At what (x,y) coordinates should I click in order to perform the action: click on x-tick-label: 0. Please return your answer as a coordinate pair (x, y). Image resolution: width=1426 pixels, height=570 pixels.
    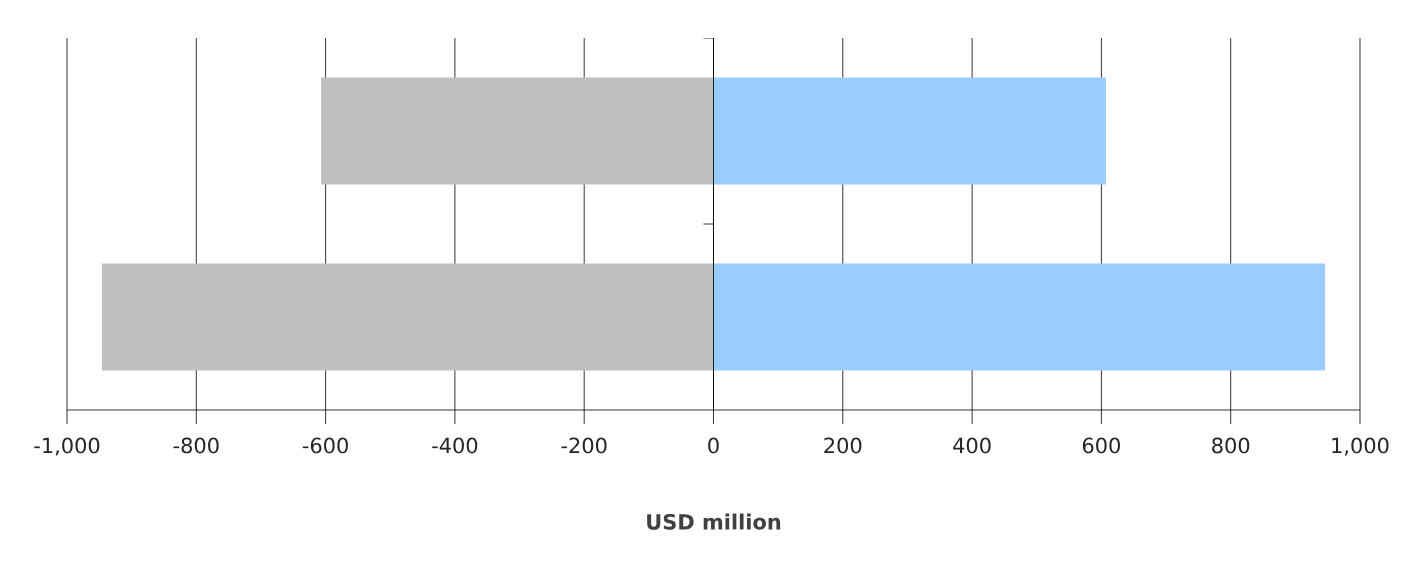
    Looking at the image, I should click on (713, 445).